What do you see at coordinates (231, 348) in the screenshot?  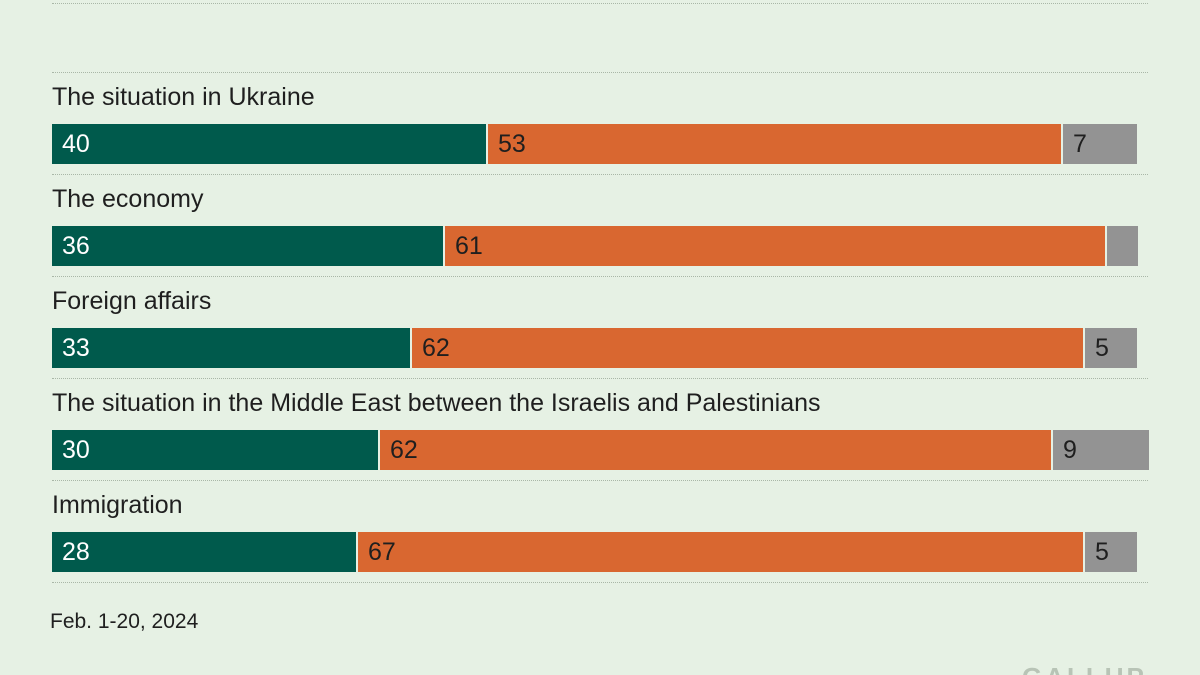 I see `approve-segment: 33` at bounding box center [231, 348].